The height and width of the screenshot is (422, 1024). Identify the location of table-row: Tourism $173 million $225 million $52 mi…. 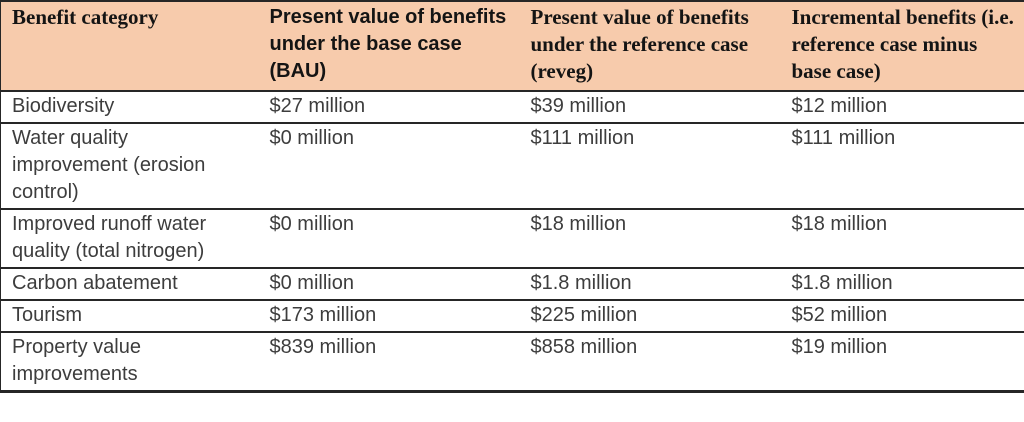
(512, 315).